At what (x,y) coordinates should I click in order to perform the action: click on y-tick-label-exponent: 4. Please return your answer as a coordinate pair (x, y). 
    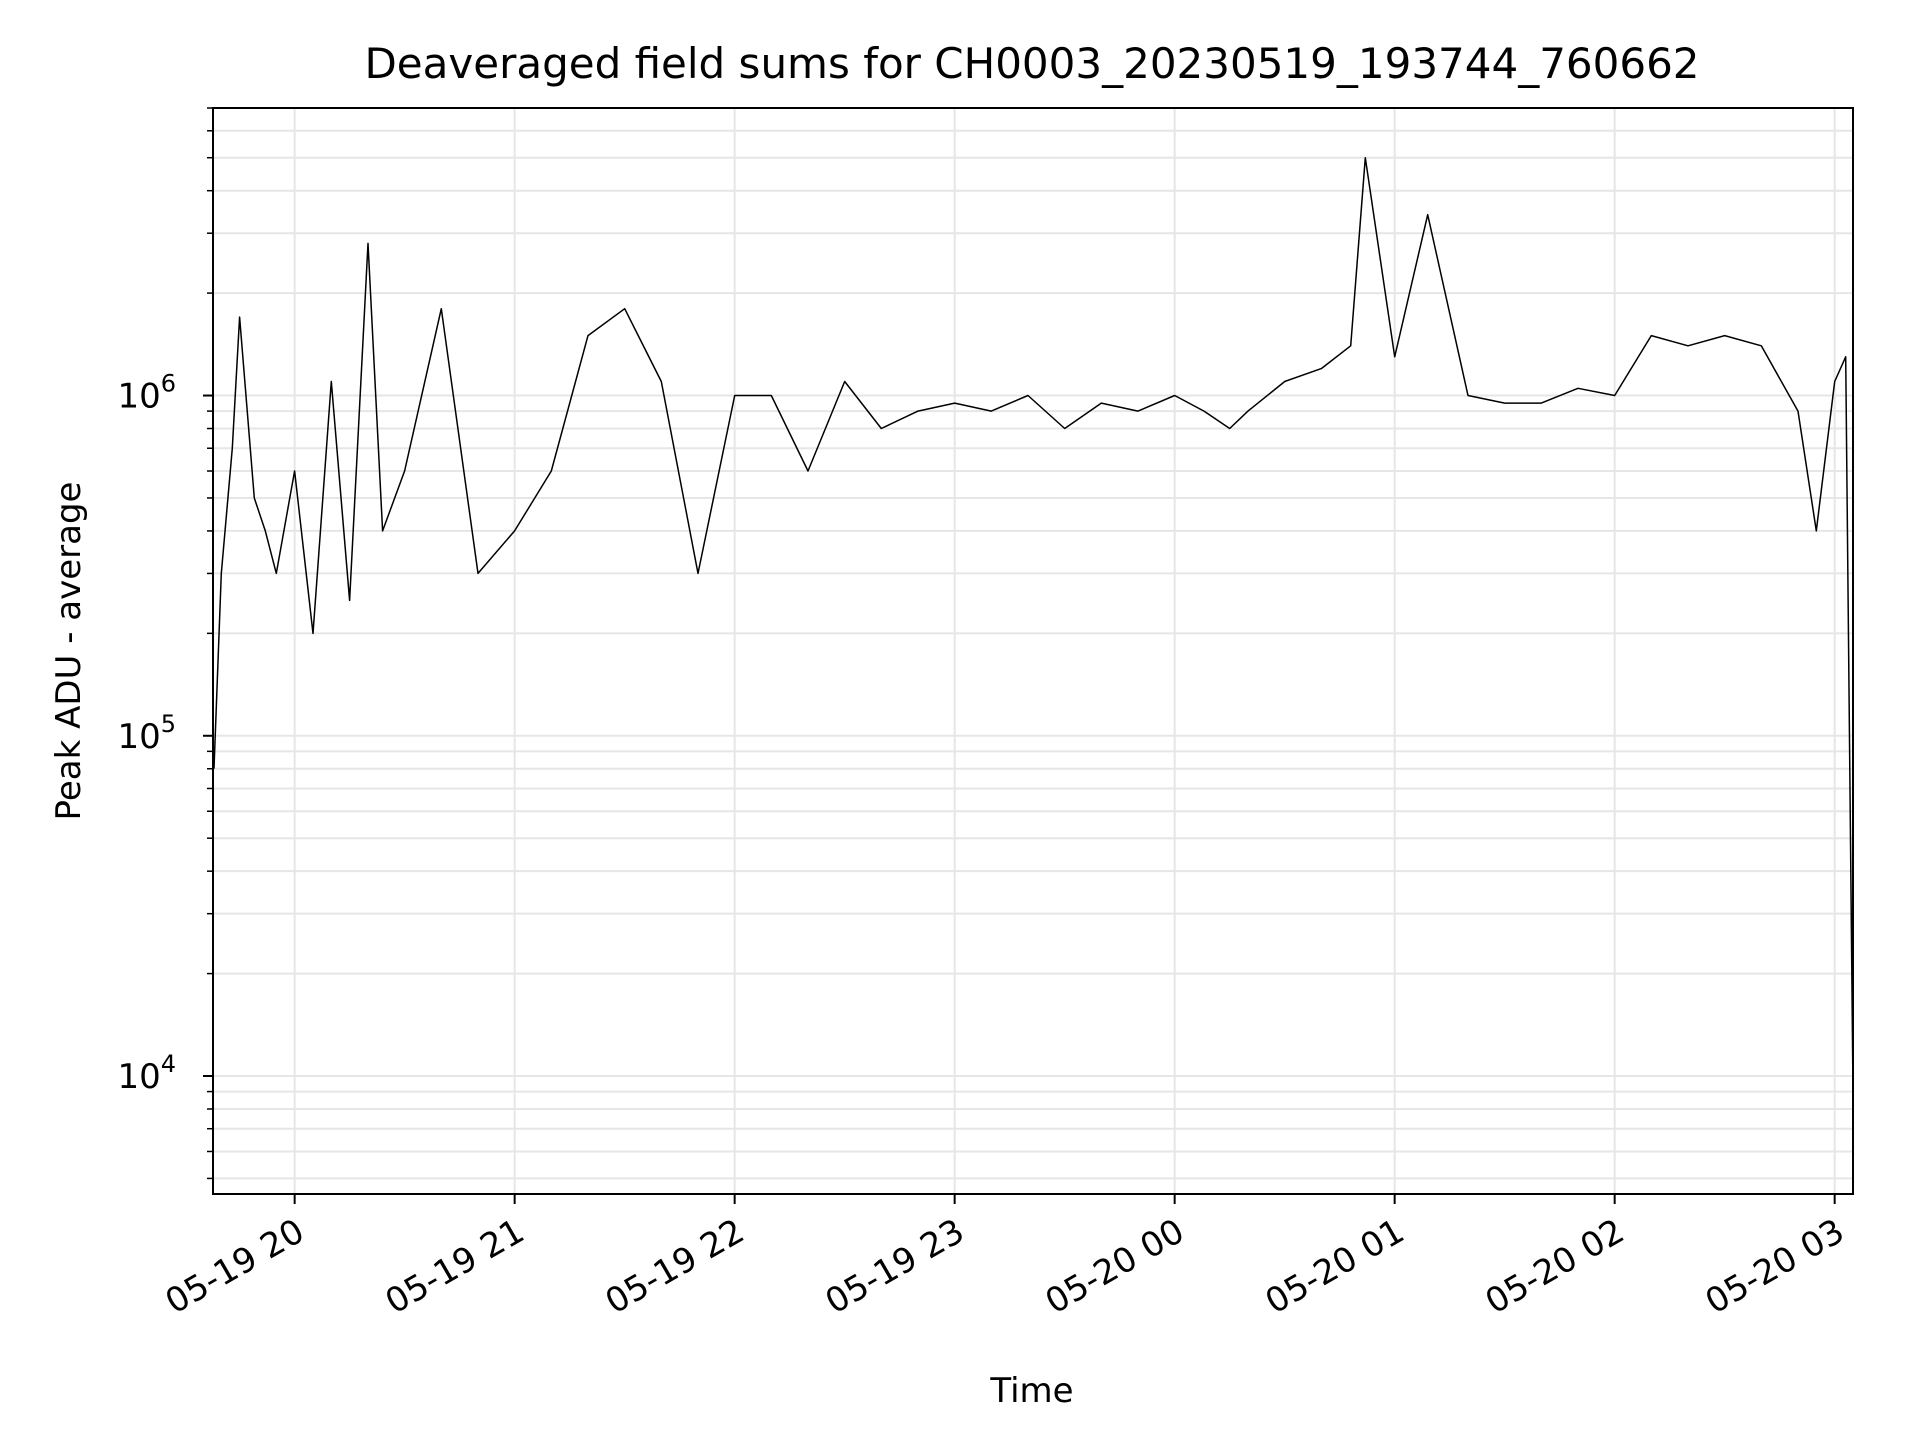
    Looking at the image, I should click on (168, 1064).